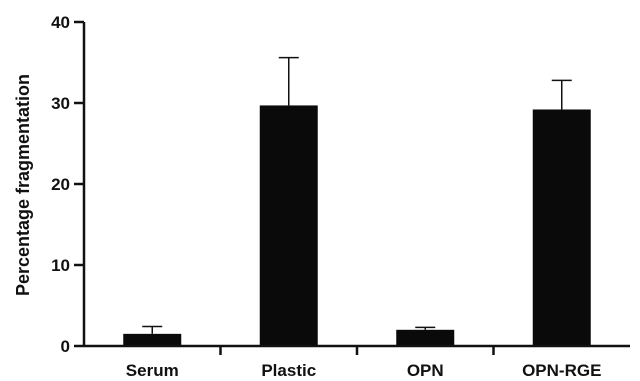  What do you see at coordinates (65, 346) in the screenshot?
I see `y-tick-label: 0` at bounding box center [65, 346].